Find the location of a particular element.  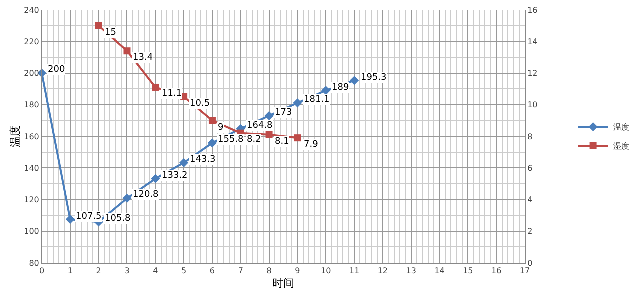

x-tick-label: 14 is located at coordinates (439, 271).